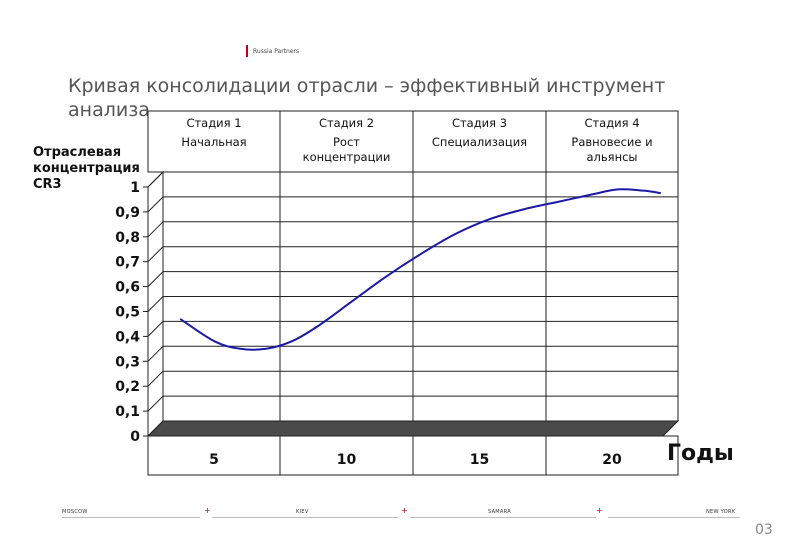 Image resolution: width=800 pixels, height=553 pixels. What do you see at coordinates (346, 123) in the screenshot?
I see `stage-2-number: Стадия 2` at bounding box center [346, 123].